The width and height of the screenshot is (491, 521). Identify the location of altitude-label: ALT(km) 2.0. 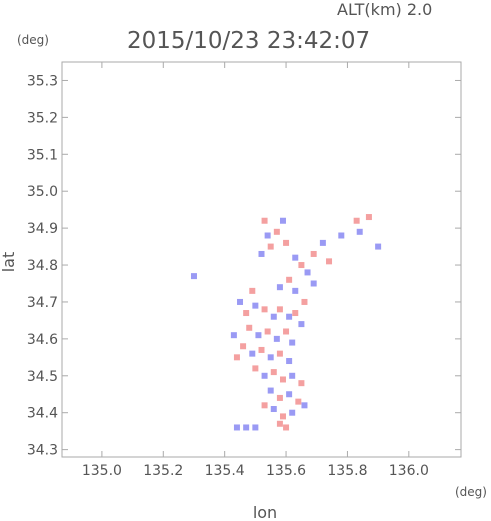
(384, 9).